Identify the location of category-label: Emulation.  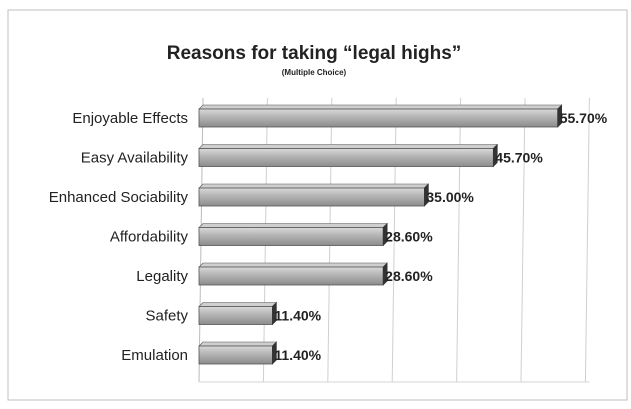
(154, 355).